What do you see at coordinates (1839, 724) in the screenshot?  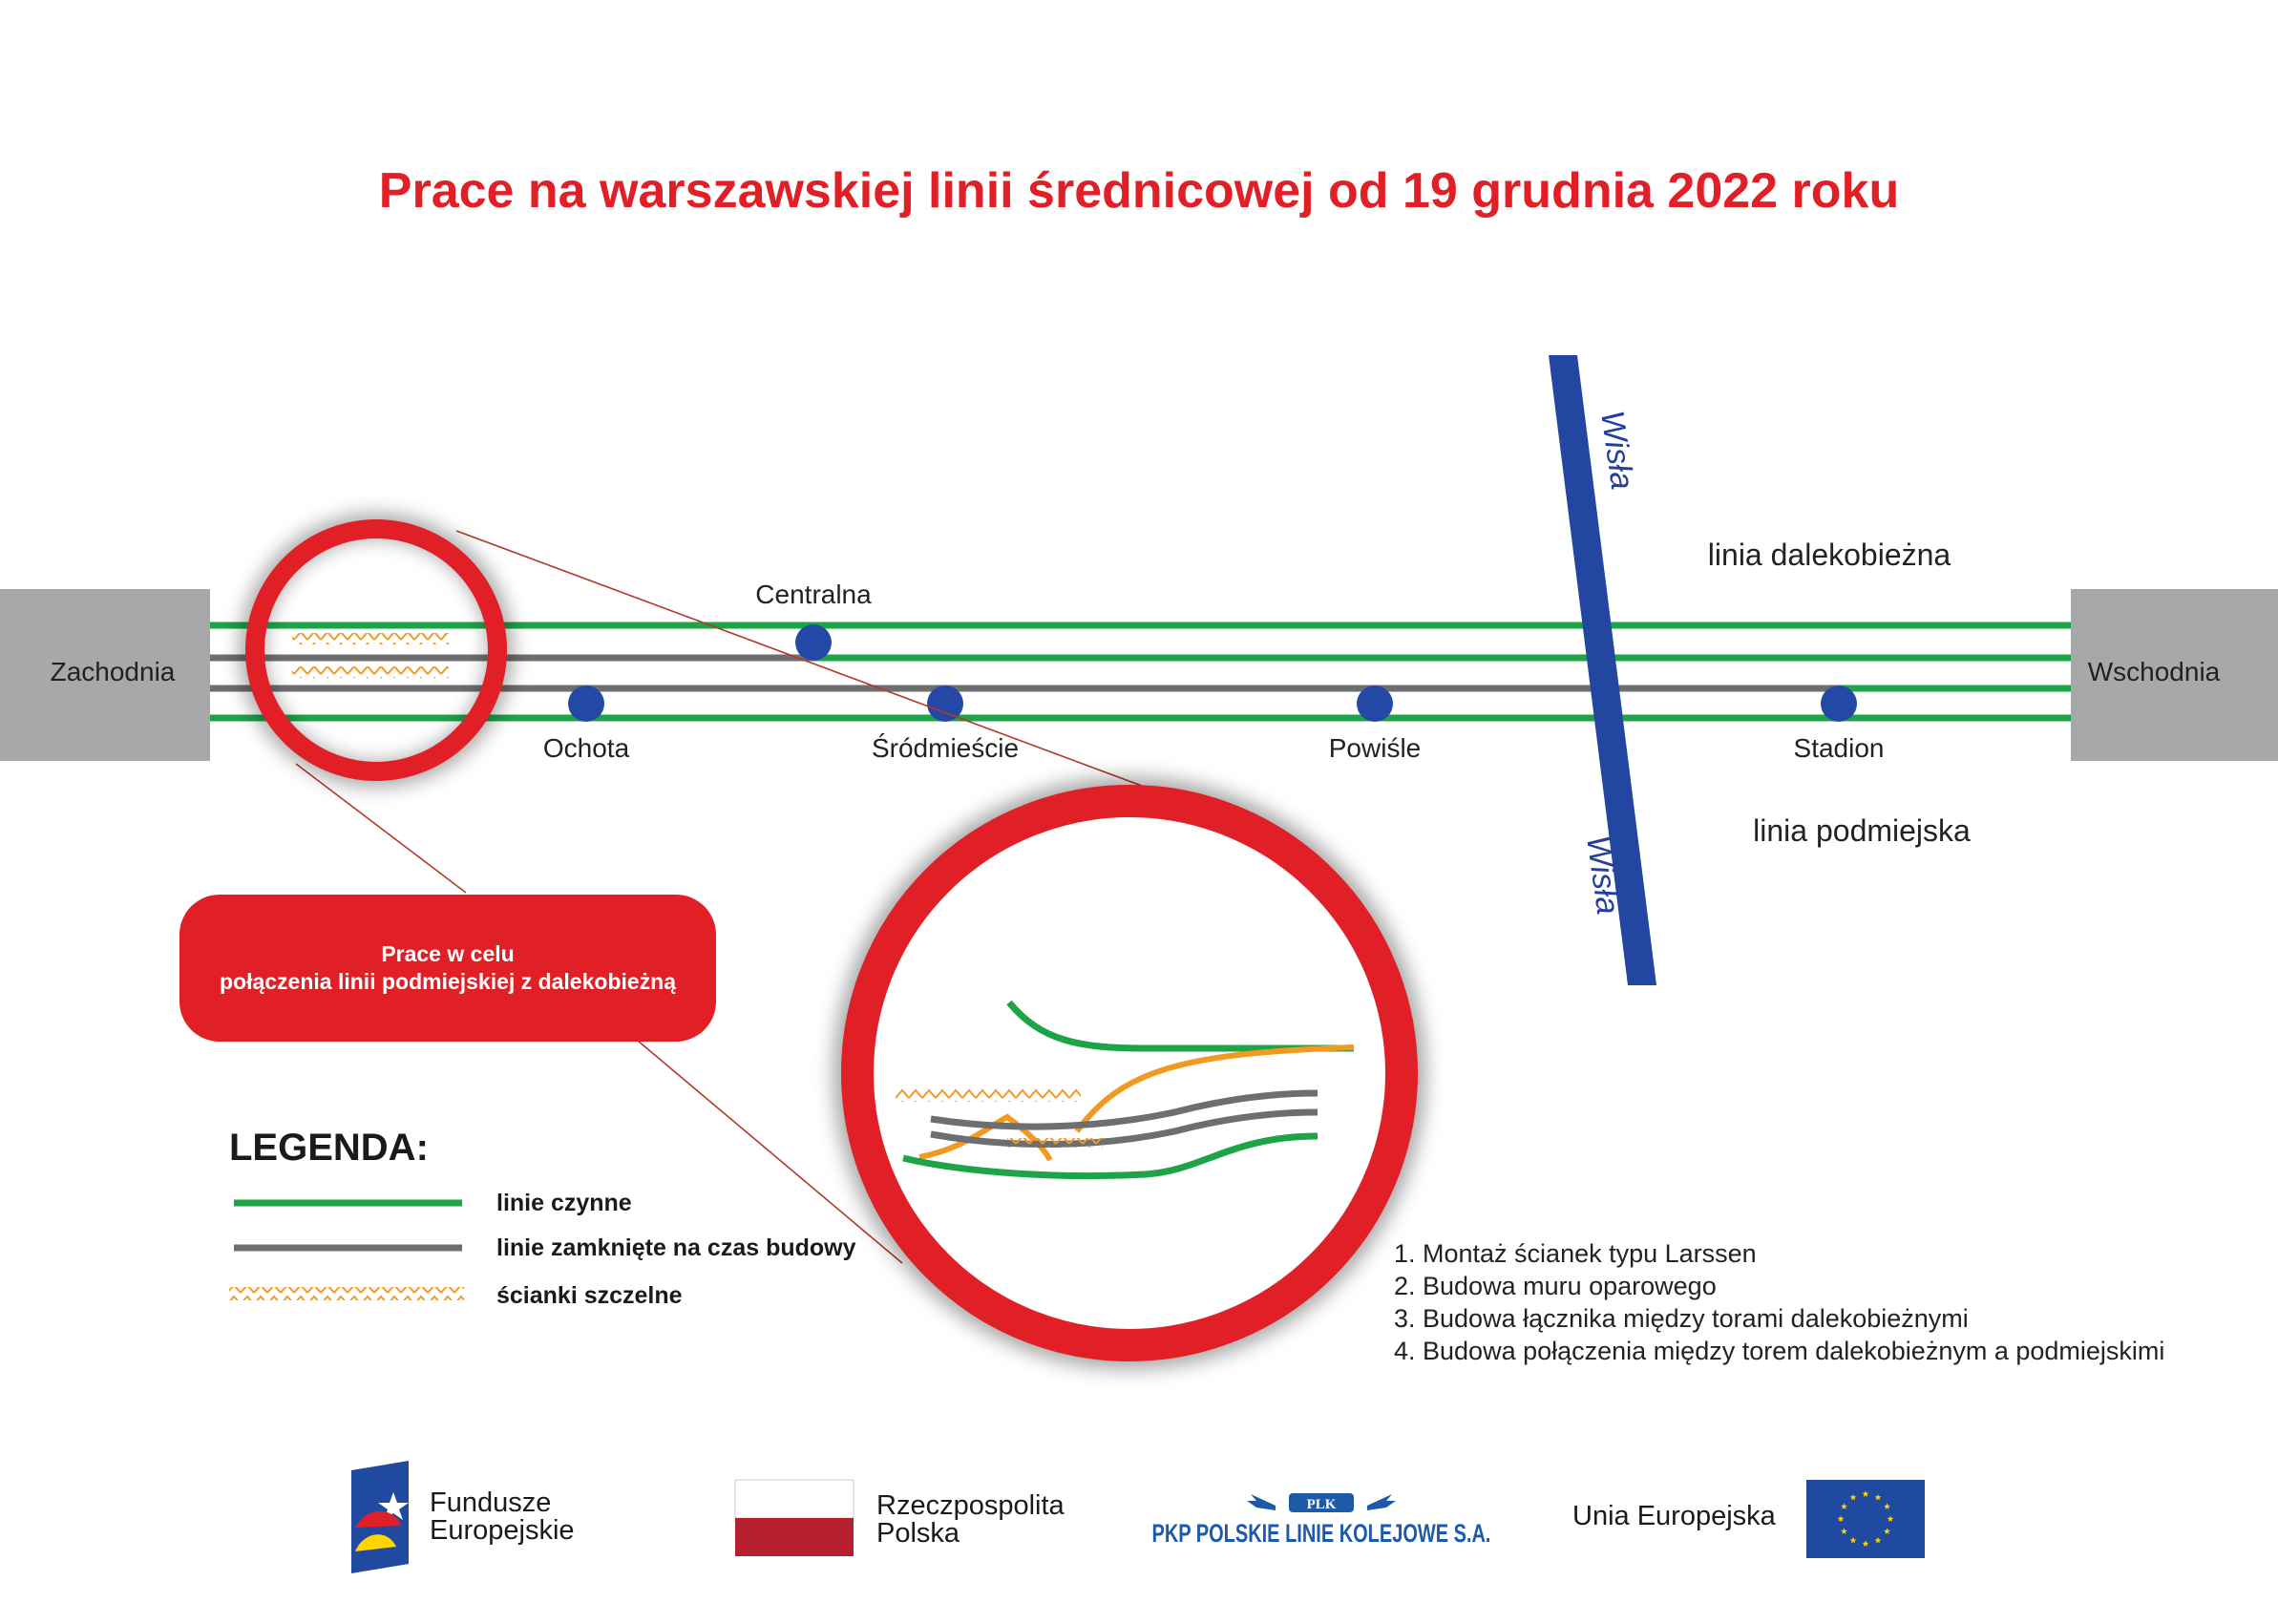 I see `station-stadion: Stadion` at bounding box center [1839, 724].